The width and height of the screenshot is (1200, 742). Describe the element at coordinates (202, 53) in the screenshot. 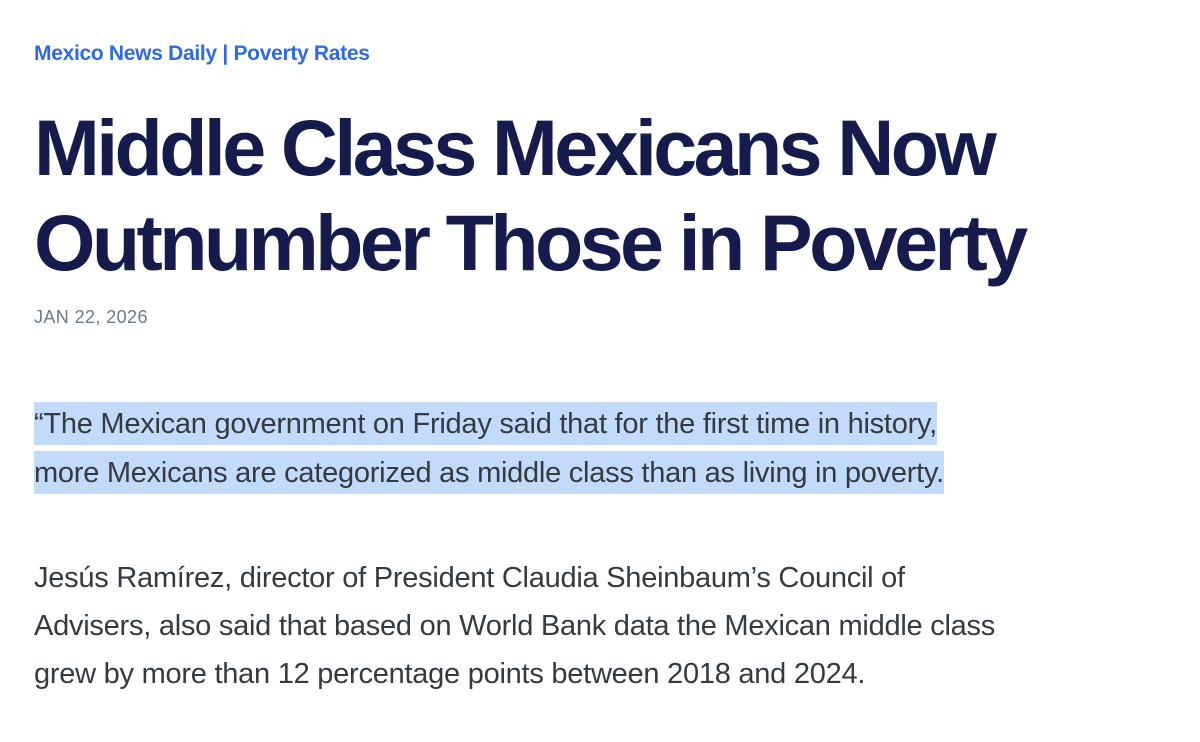

I see `source-link: Mexico News Daily | Poverty Rates` at that location.